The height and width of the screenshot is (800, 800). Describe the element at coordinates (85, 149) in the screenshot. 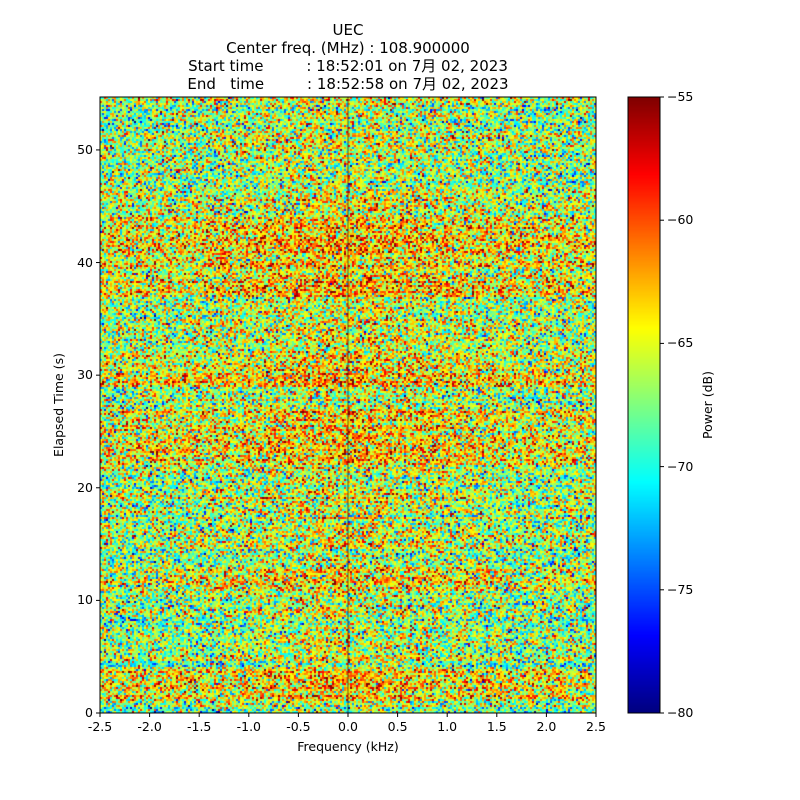

I see `y-tick-label: 50` at that location.